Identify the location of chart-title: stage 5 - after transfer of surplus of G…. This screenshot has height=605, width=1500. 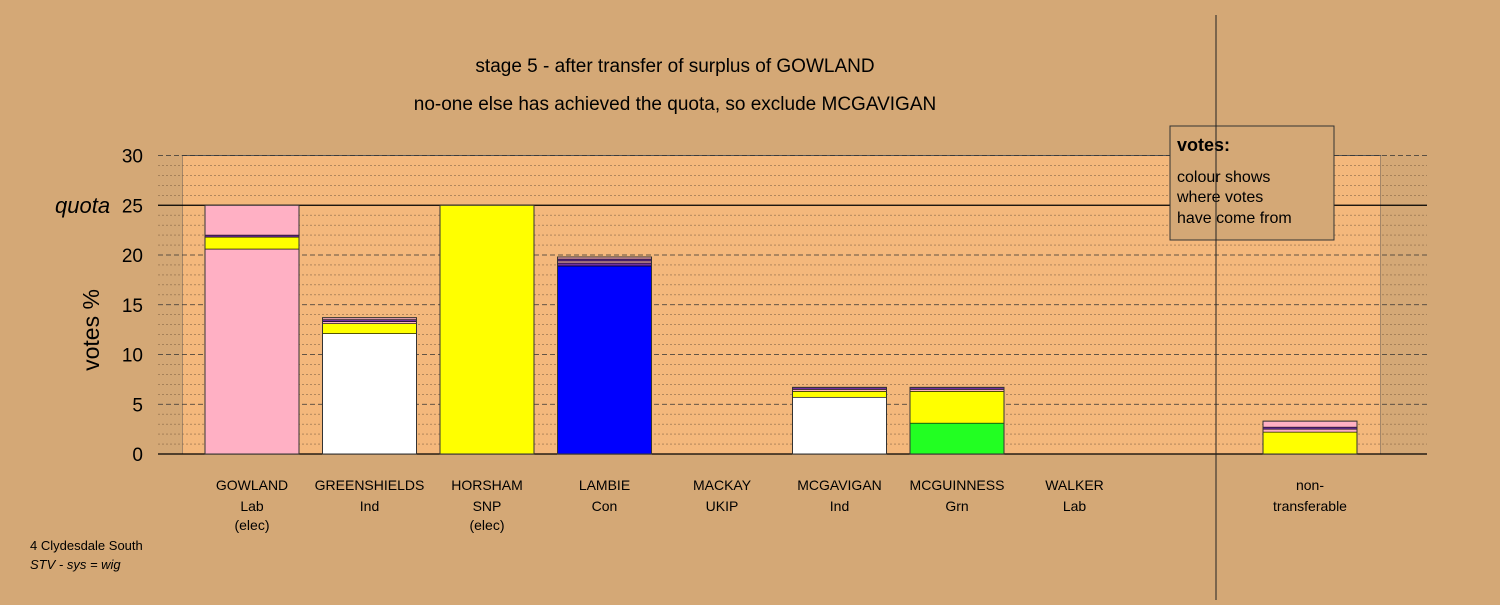
(674, 66).